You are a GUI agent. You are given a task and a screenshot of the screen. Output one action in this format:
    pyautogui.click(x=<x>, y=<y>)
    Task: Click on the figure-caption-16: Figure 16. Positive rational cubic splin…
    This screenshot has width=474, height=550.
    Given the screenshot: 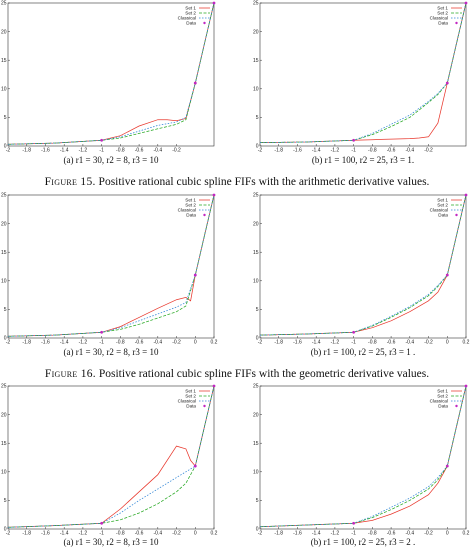 What is the action you would take?
    pyautogui.click(x=237, y=374)
    